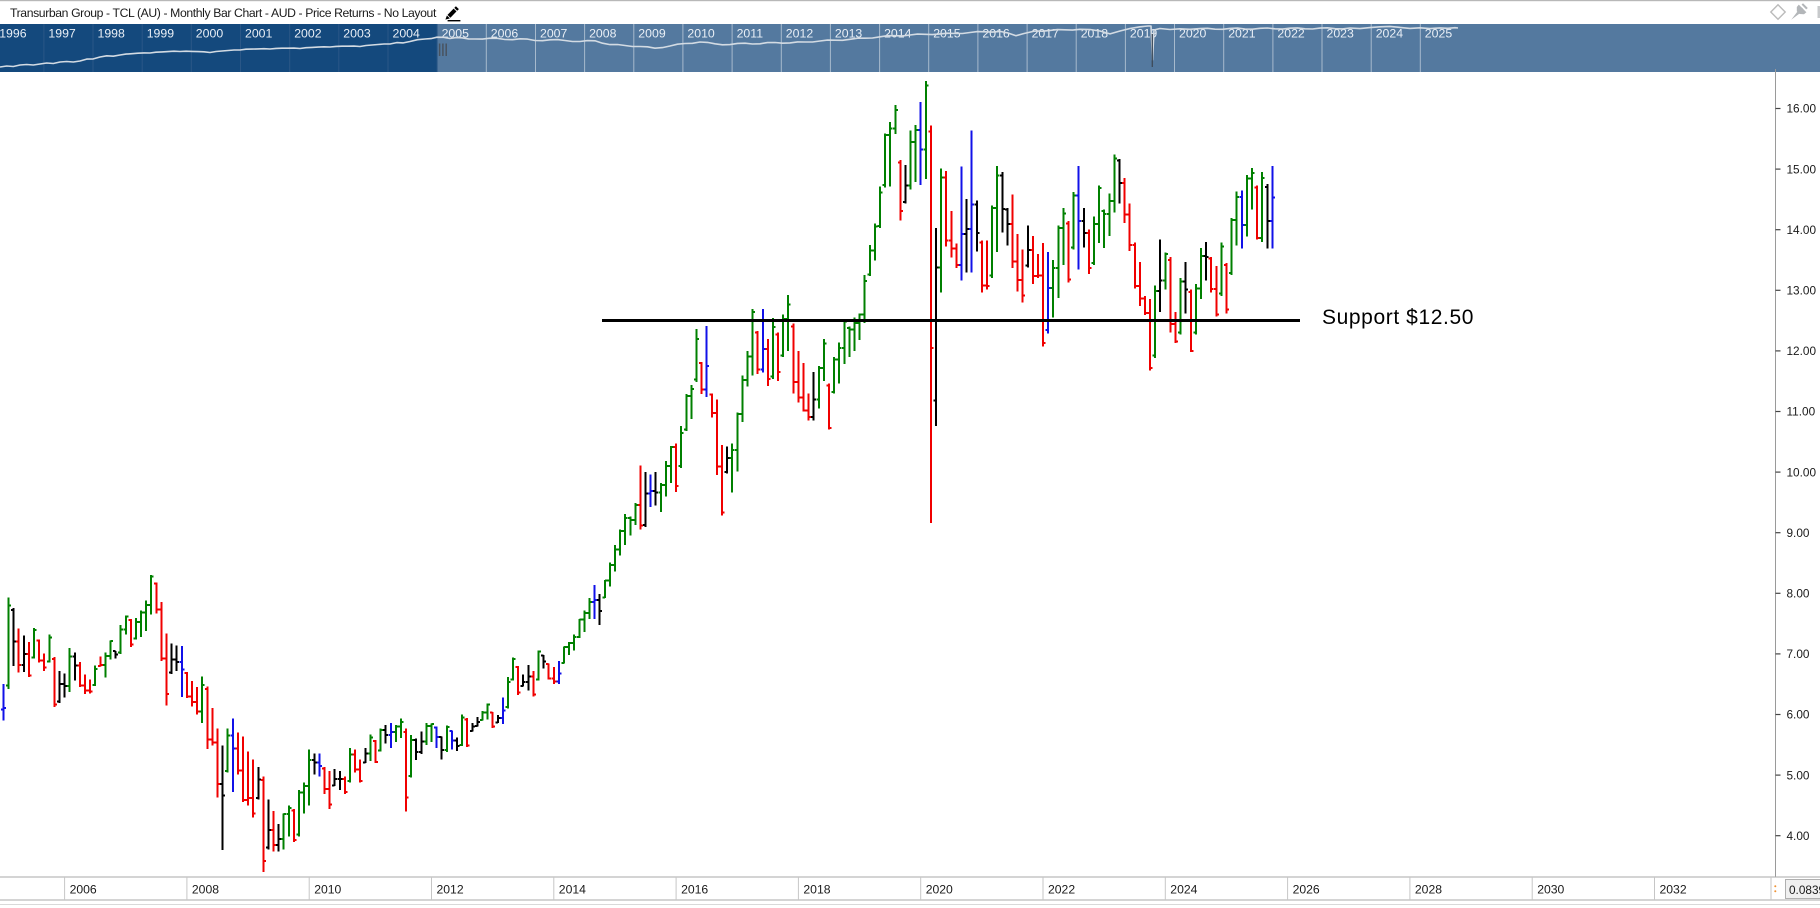 This screenshot has width=1820, height=908. What do you see at coordinates (554, 34) in the screenshot?
I see `svg-text: 2007` at bounding box center [554, 34].